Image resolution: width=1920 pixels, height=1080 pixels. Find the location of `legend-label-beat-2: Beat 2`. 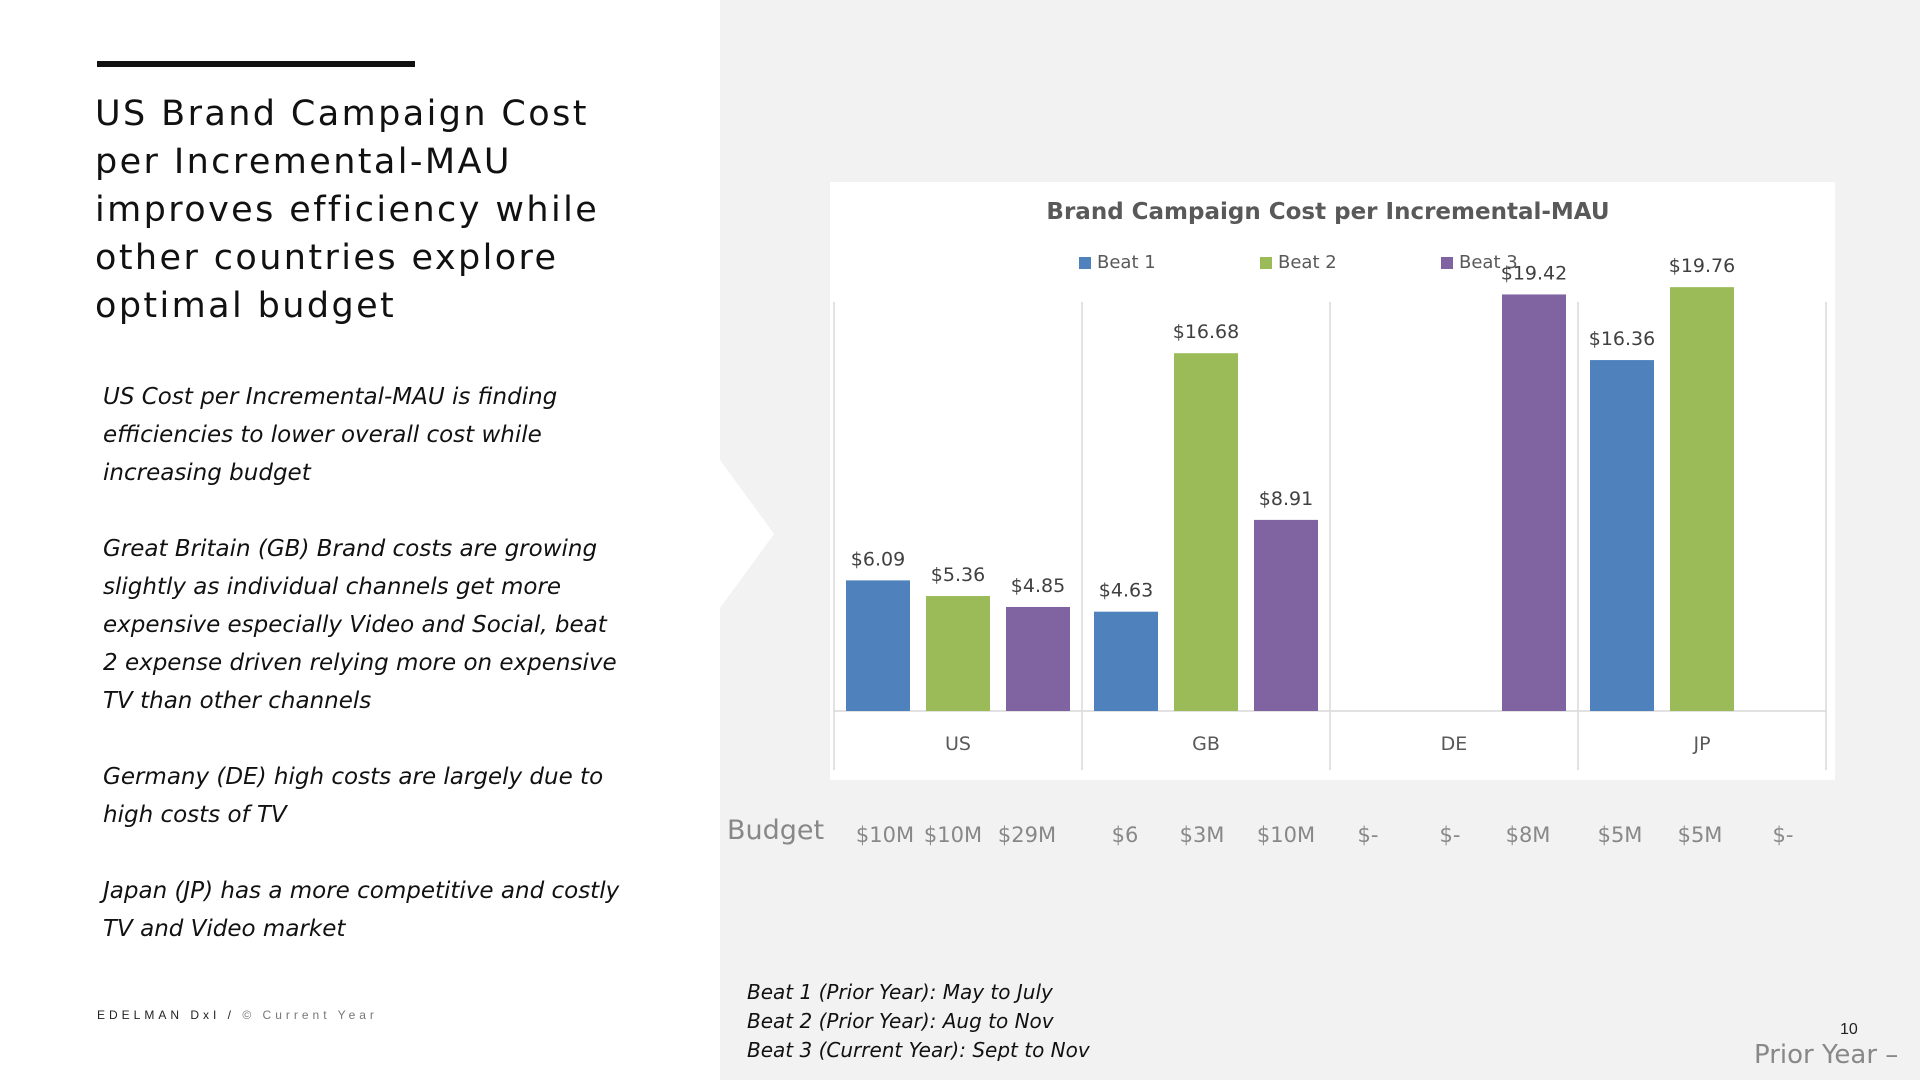

legend-label-beat-2: Beat 2 is located at coordinates (1307, 262).